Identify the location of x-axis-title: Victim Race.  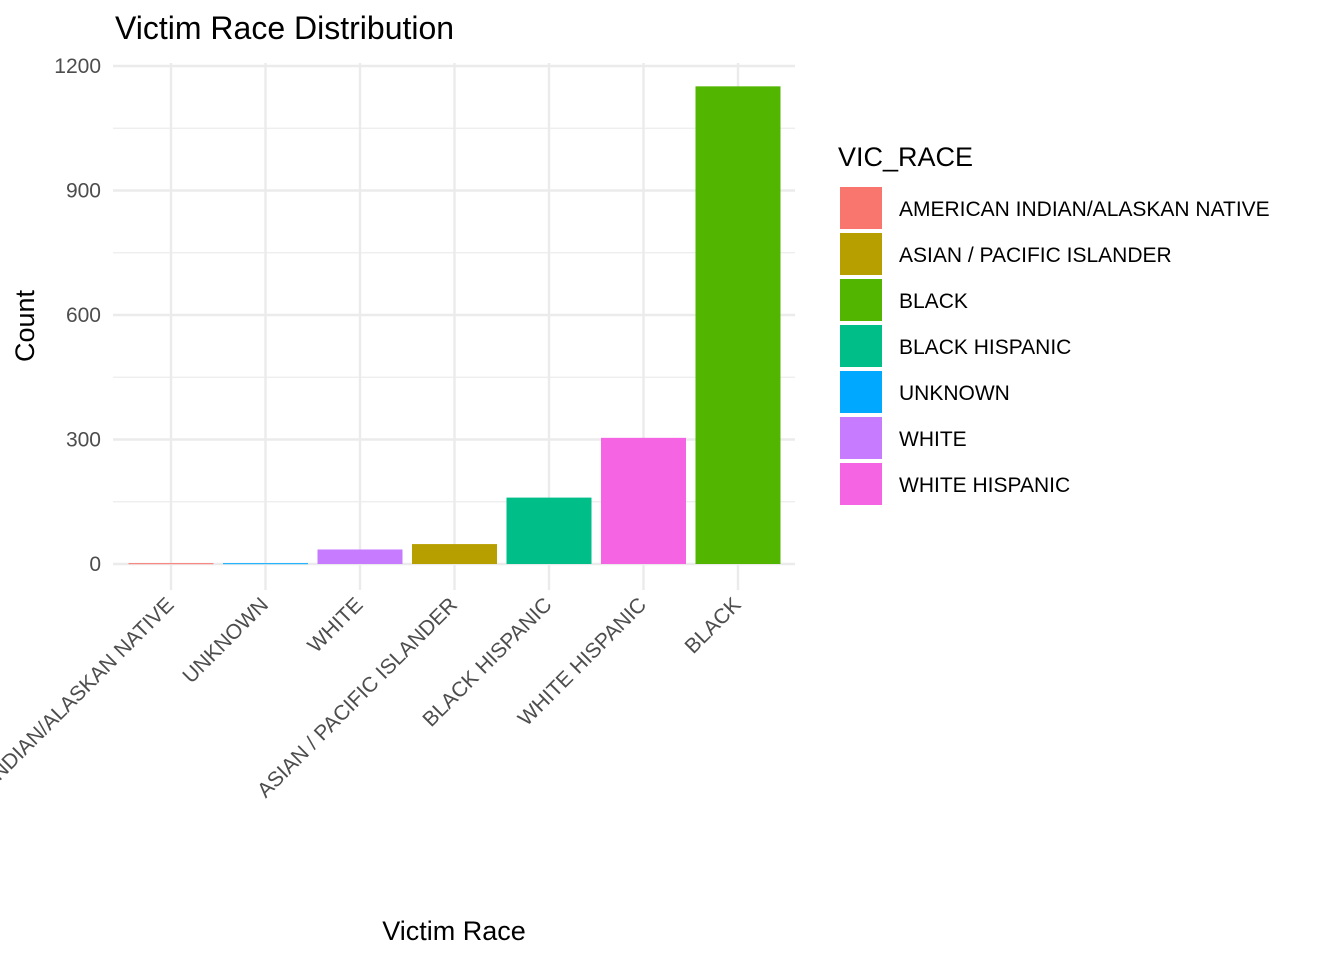
(454, 931).